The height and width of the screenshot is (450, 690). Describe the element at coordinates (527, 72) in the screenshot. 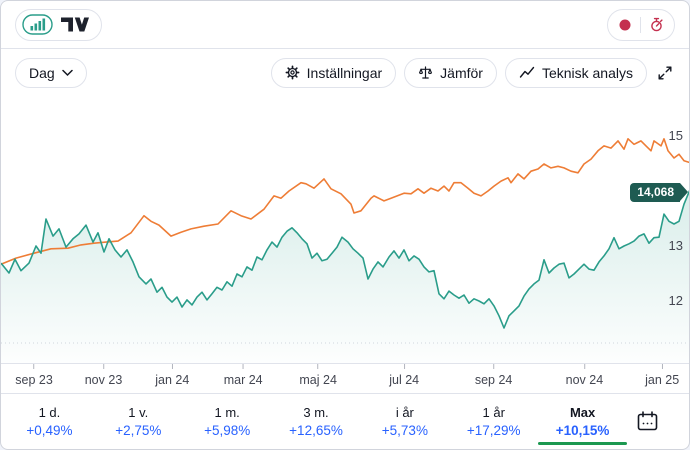

I see `trend-line-icon` at that location.